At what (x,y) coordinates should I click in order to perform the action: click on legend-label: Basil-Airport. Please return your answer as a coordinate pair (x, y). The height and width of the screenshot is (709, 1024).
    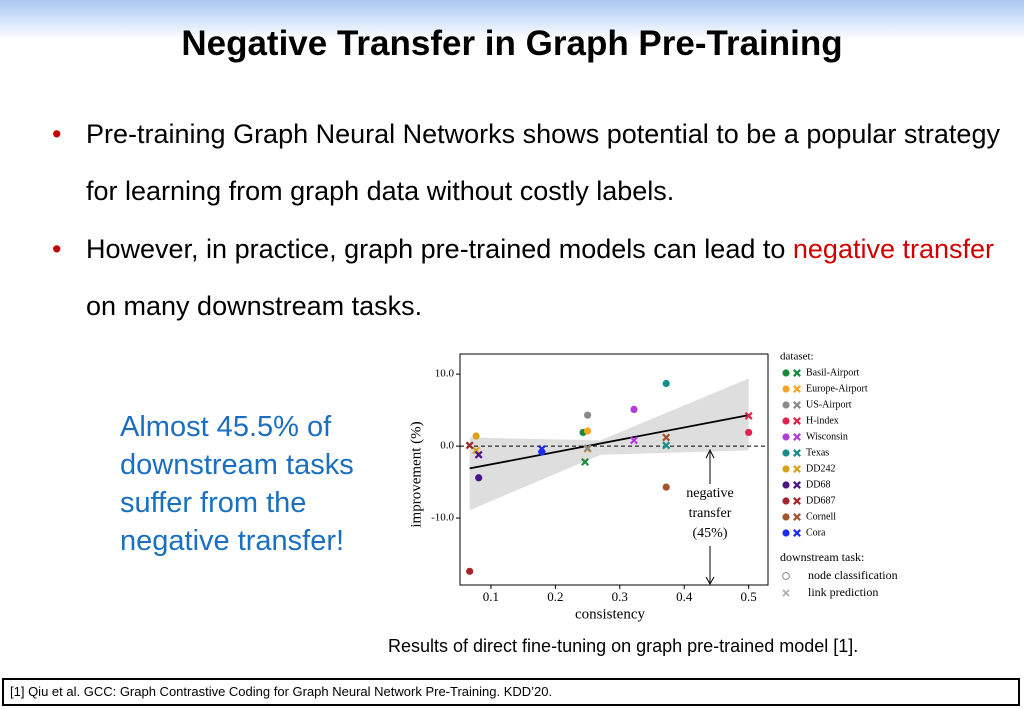
    Looking at the image, I should click on (833, 372).